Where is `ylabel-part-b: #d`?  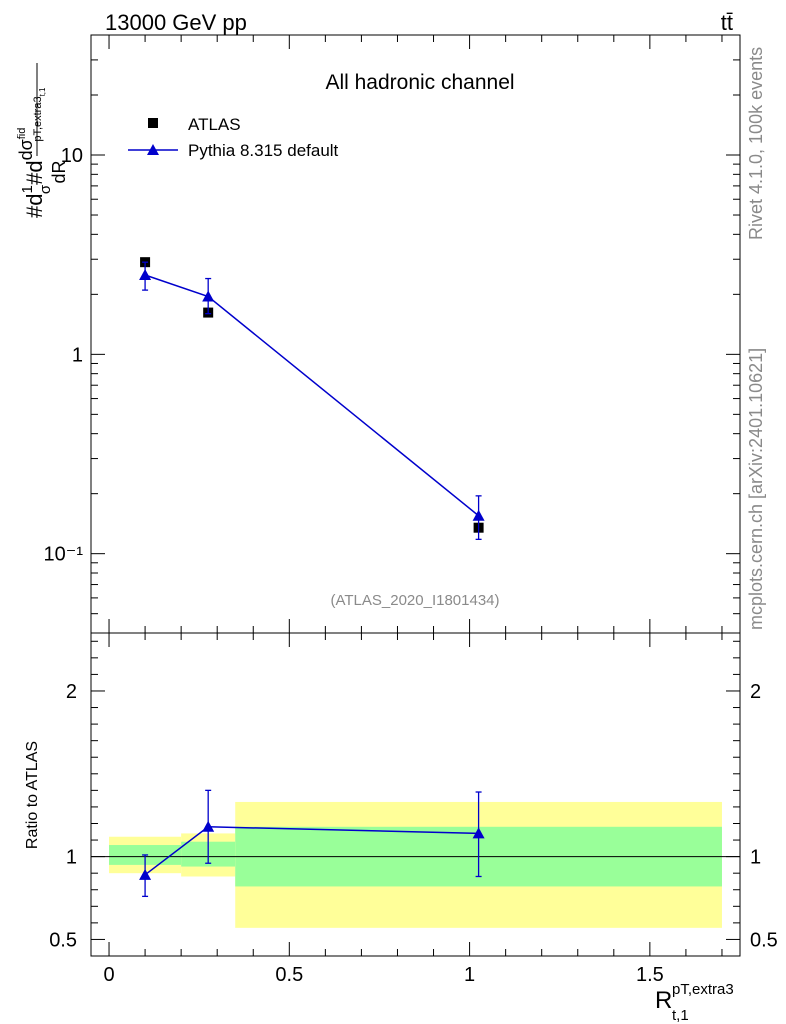 ylabel-part-b: #d is located at coordinates (34, 172).